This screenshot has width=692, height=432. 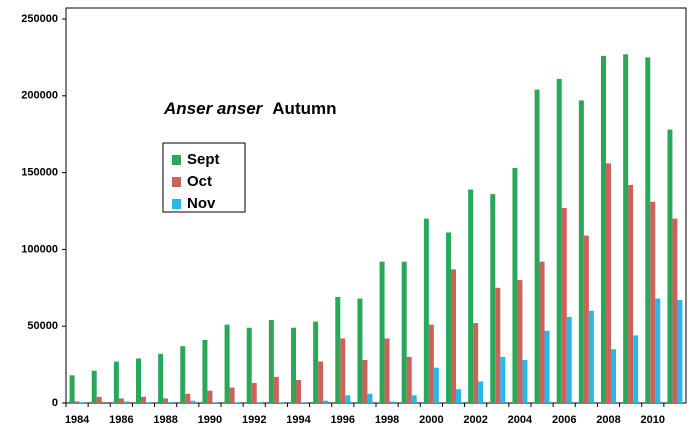 I want to click on y-tick-label: 0, so click(x=55, y=403).